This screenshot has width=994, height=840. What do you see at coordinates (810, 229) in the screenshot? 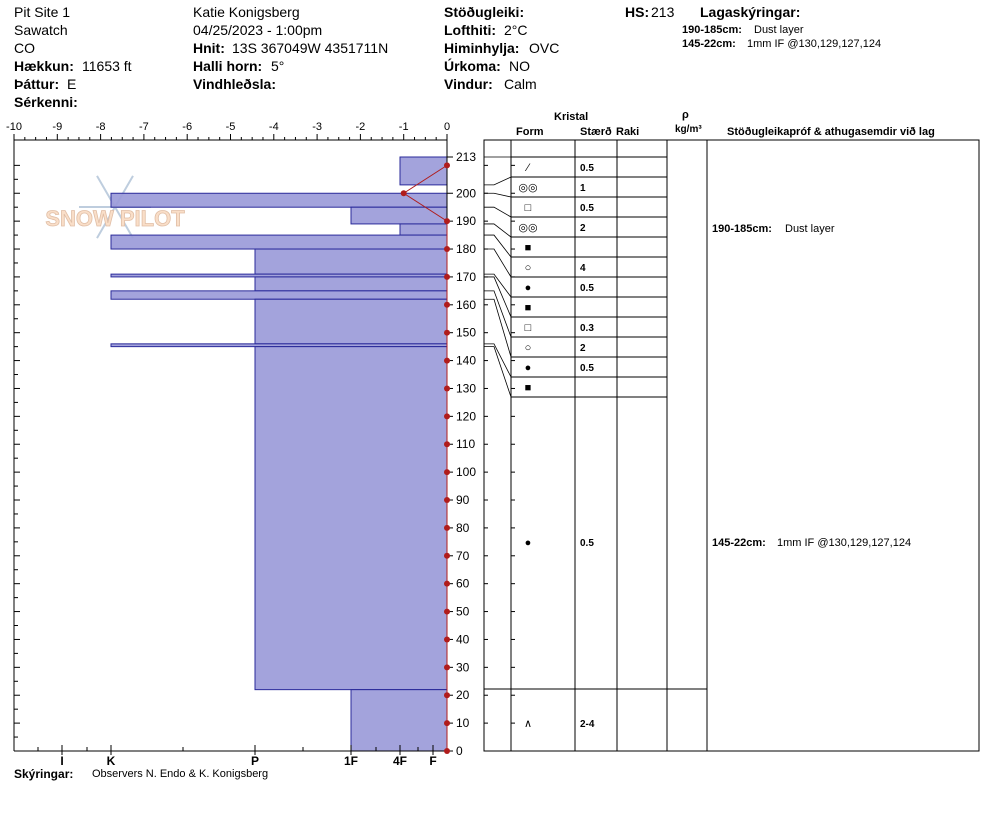
I see `comment-1-text: Dust layer` at bounding box center [810, 229].